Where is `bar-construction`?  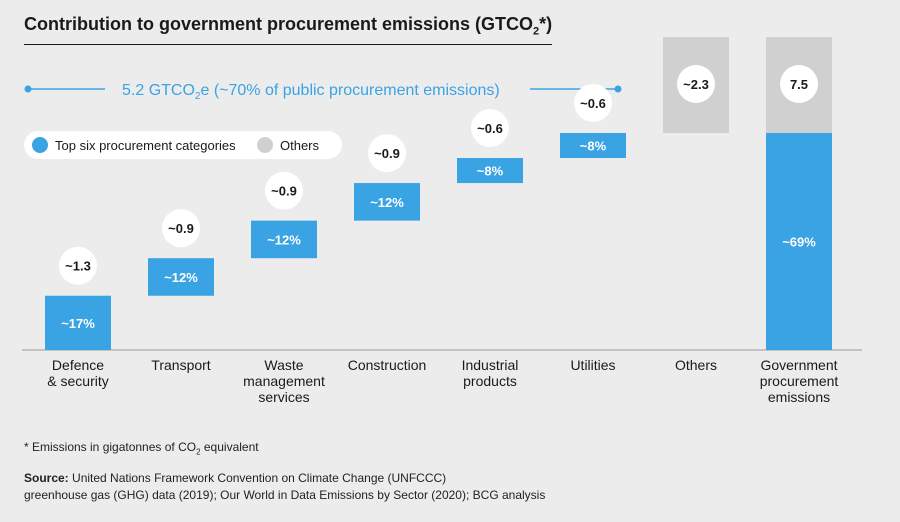 bar-construction is located at coordinates (387, 202).